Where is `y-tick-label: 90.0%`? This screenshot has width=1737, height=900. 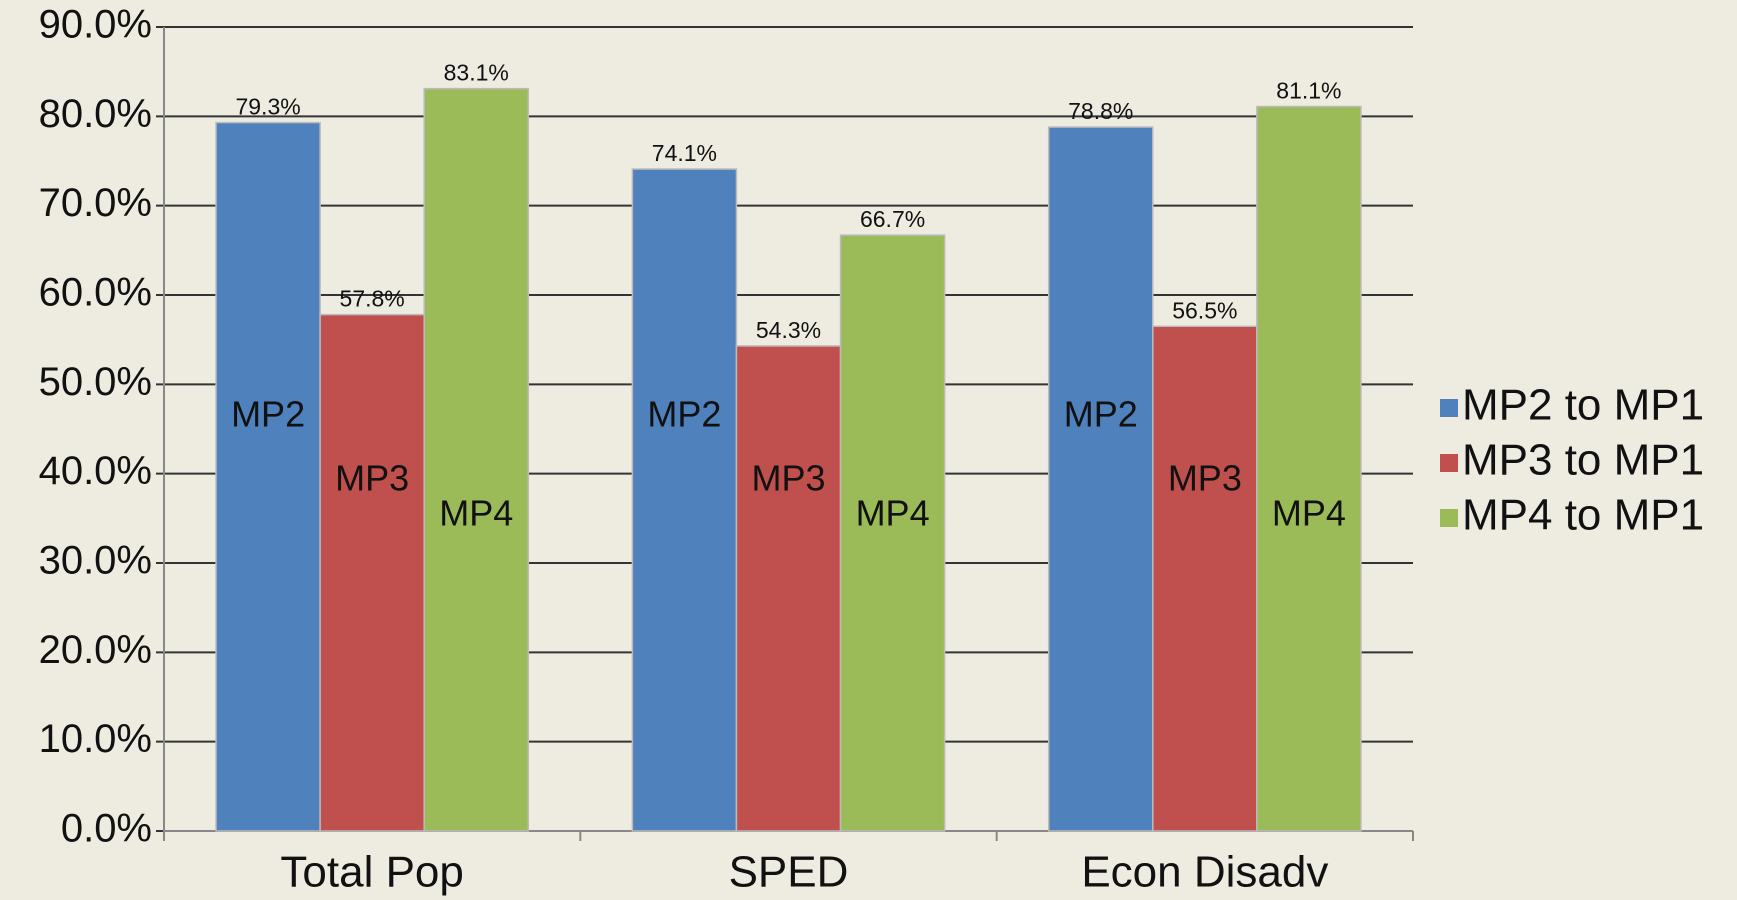
y-tick-label: 90.0% is located at coordinates (95, 25).